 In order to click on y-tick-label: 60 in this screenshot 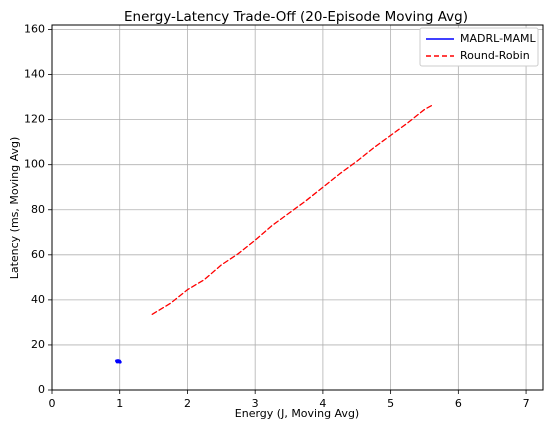, I will do `click(38, 254)`.